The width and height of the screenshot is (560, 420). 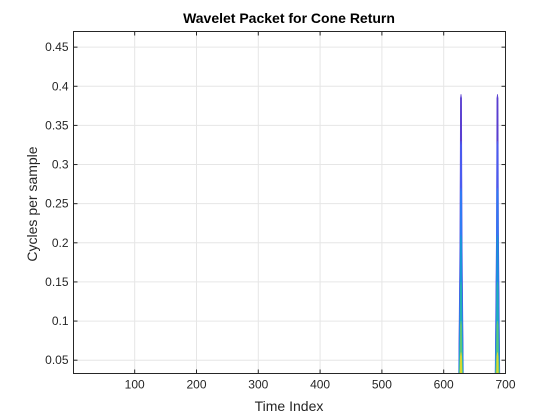 What do you see at coordinates (57, 47) in the screenshot?
I see `y-tick-label: 0.45` at bounding box center [57, 47].